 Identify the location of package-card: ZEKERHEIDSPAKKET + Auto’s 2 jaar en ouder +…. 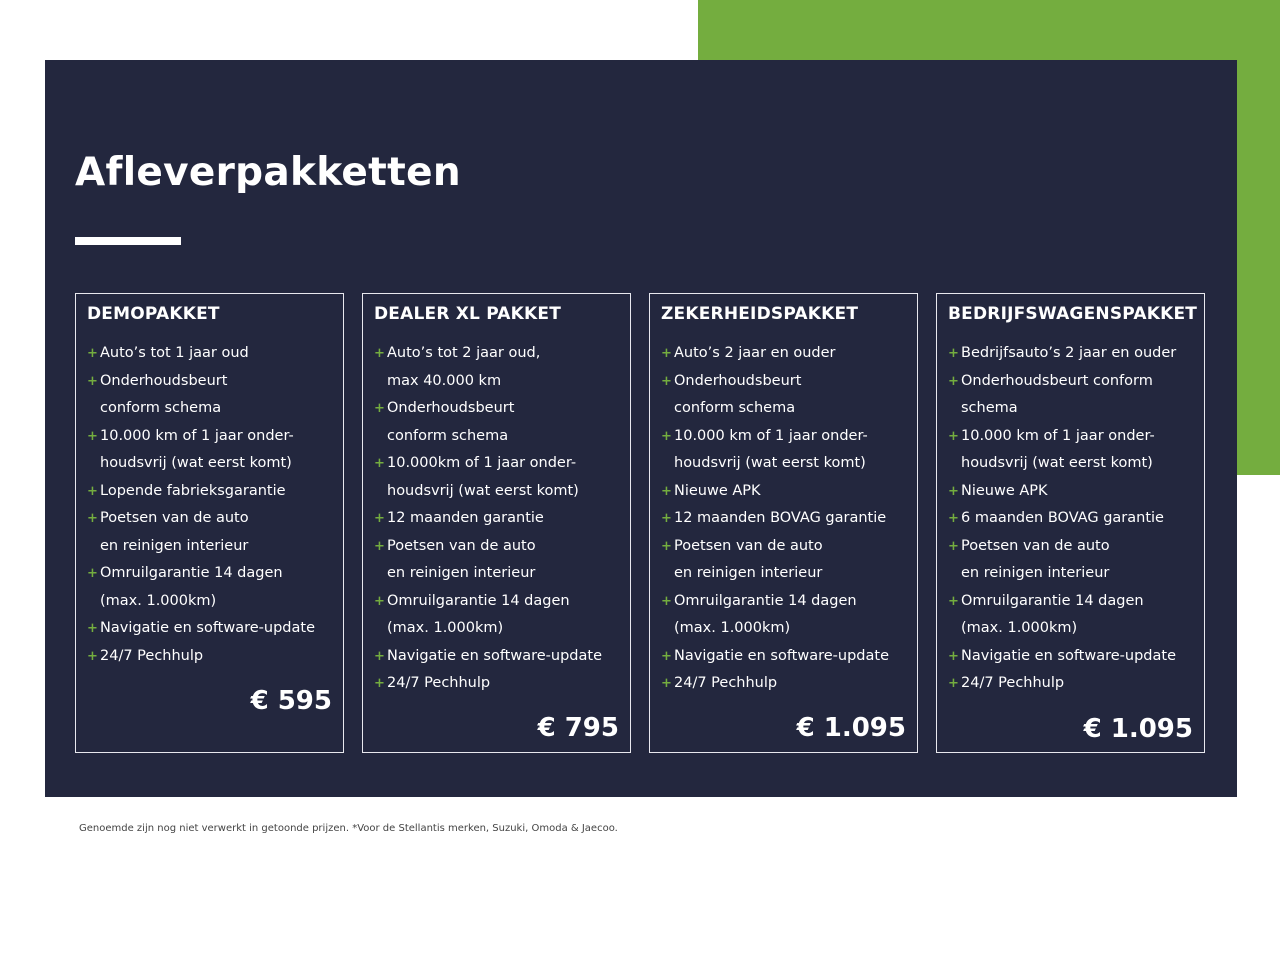
(783, 523).